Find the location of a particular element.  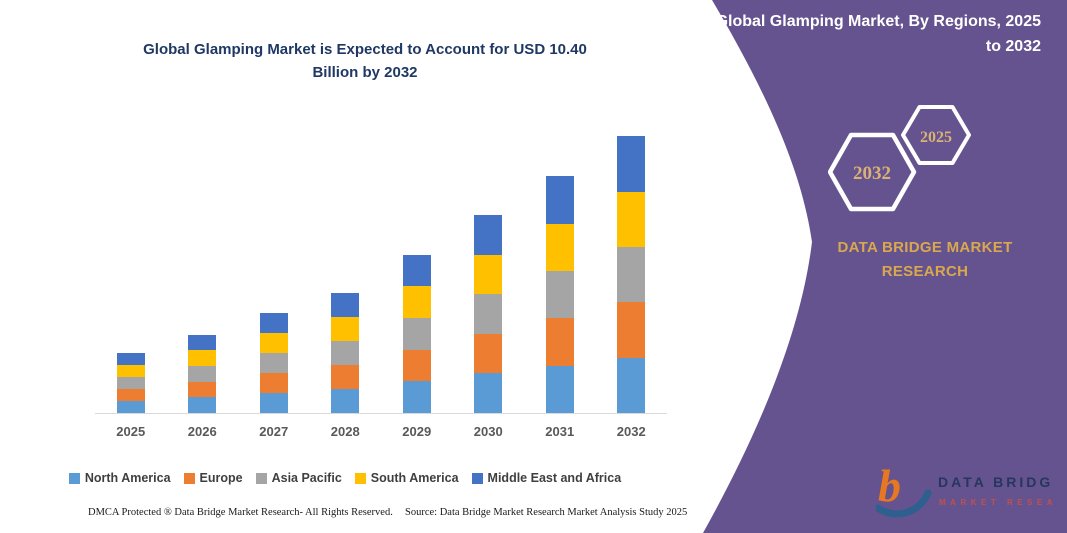

dbmr-logo: b DATA BRIDGE MARKET RESEARCH is located at coordinates (964, 489).